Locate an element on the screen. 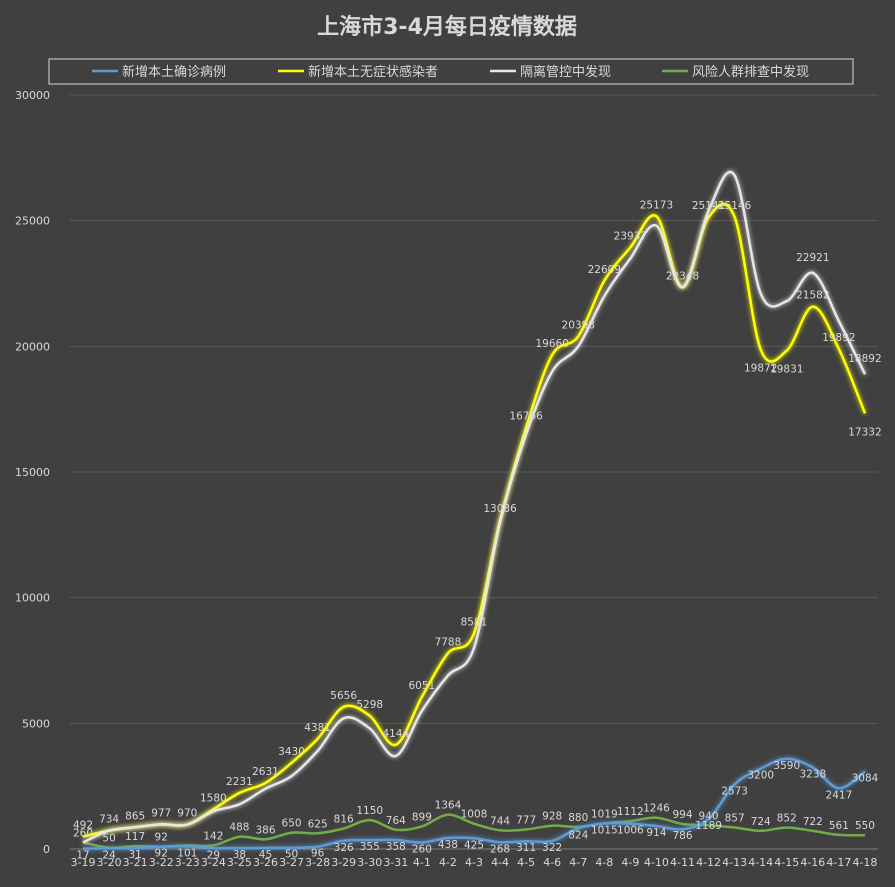 The width and height of the screenshot is (895, 887). data-label: 5298 is located at coordinates (369, 705).